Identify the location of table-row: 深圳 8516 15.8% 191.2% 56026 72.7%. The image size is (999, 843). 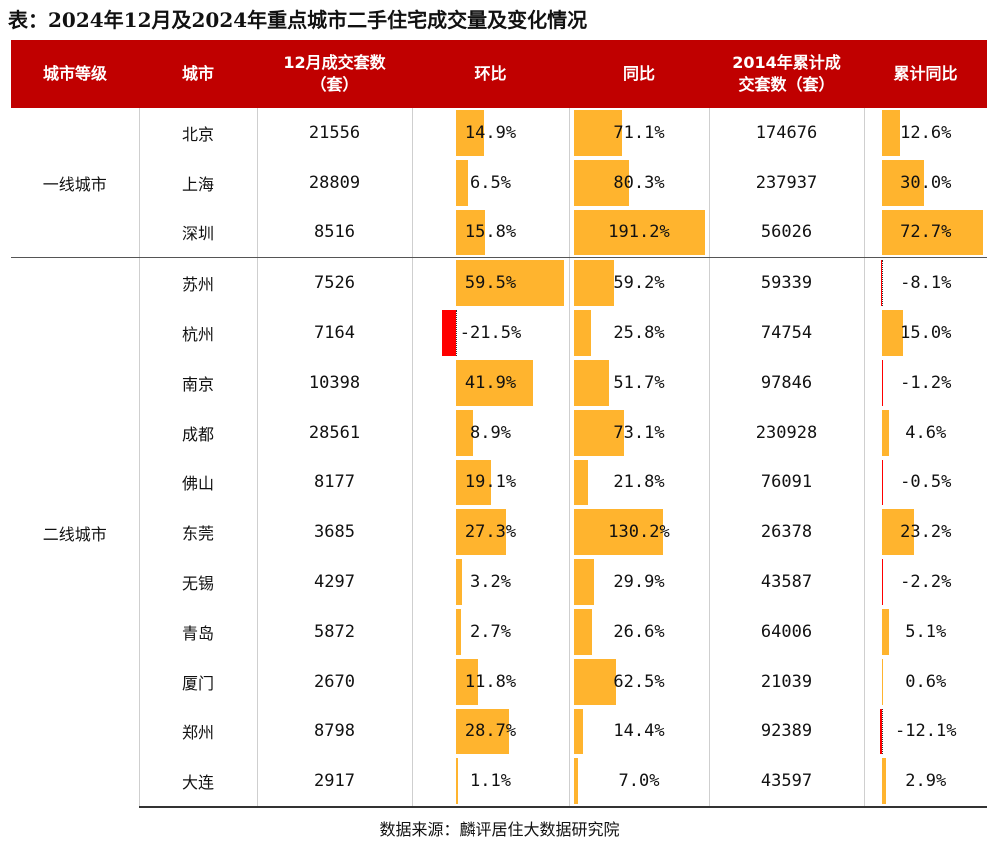
(499, 233).